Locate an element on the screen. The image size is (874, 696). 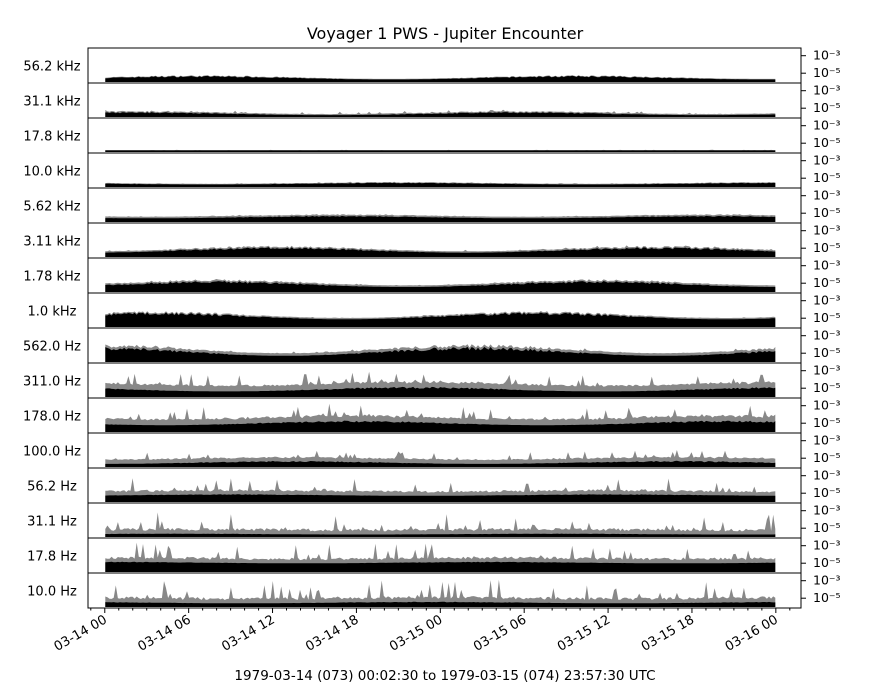
x-tick-label: 03-14 18 is located at coordinates (332, 633).